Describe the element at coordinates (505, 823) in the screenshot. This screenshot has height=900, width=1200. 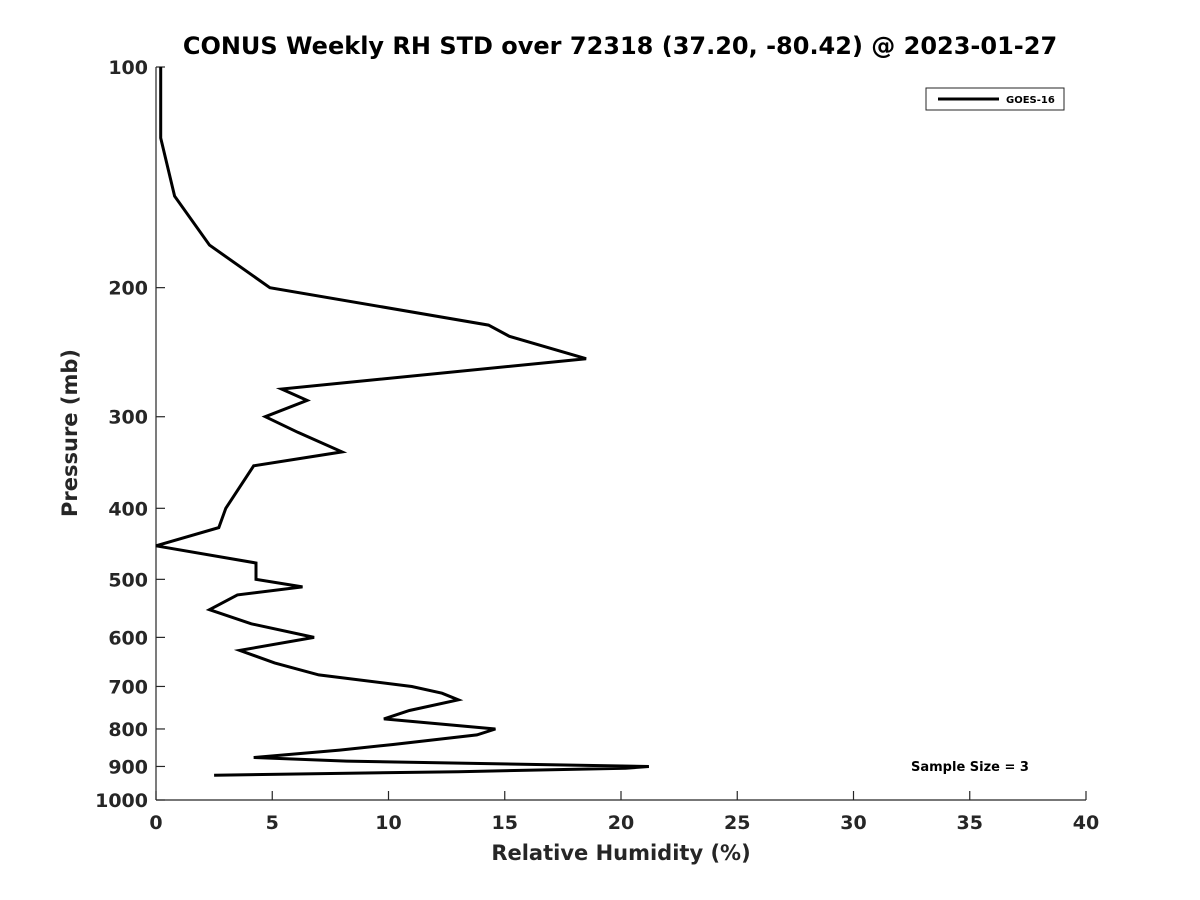
I see `x-tick-label: 15` at that location.